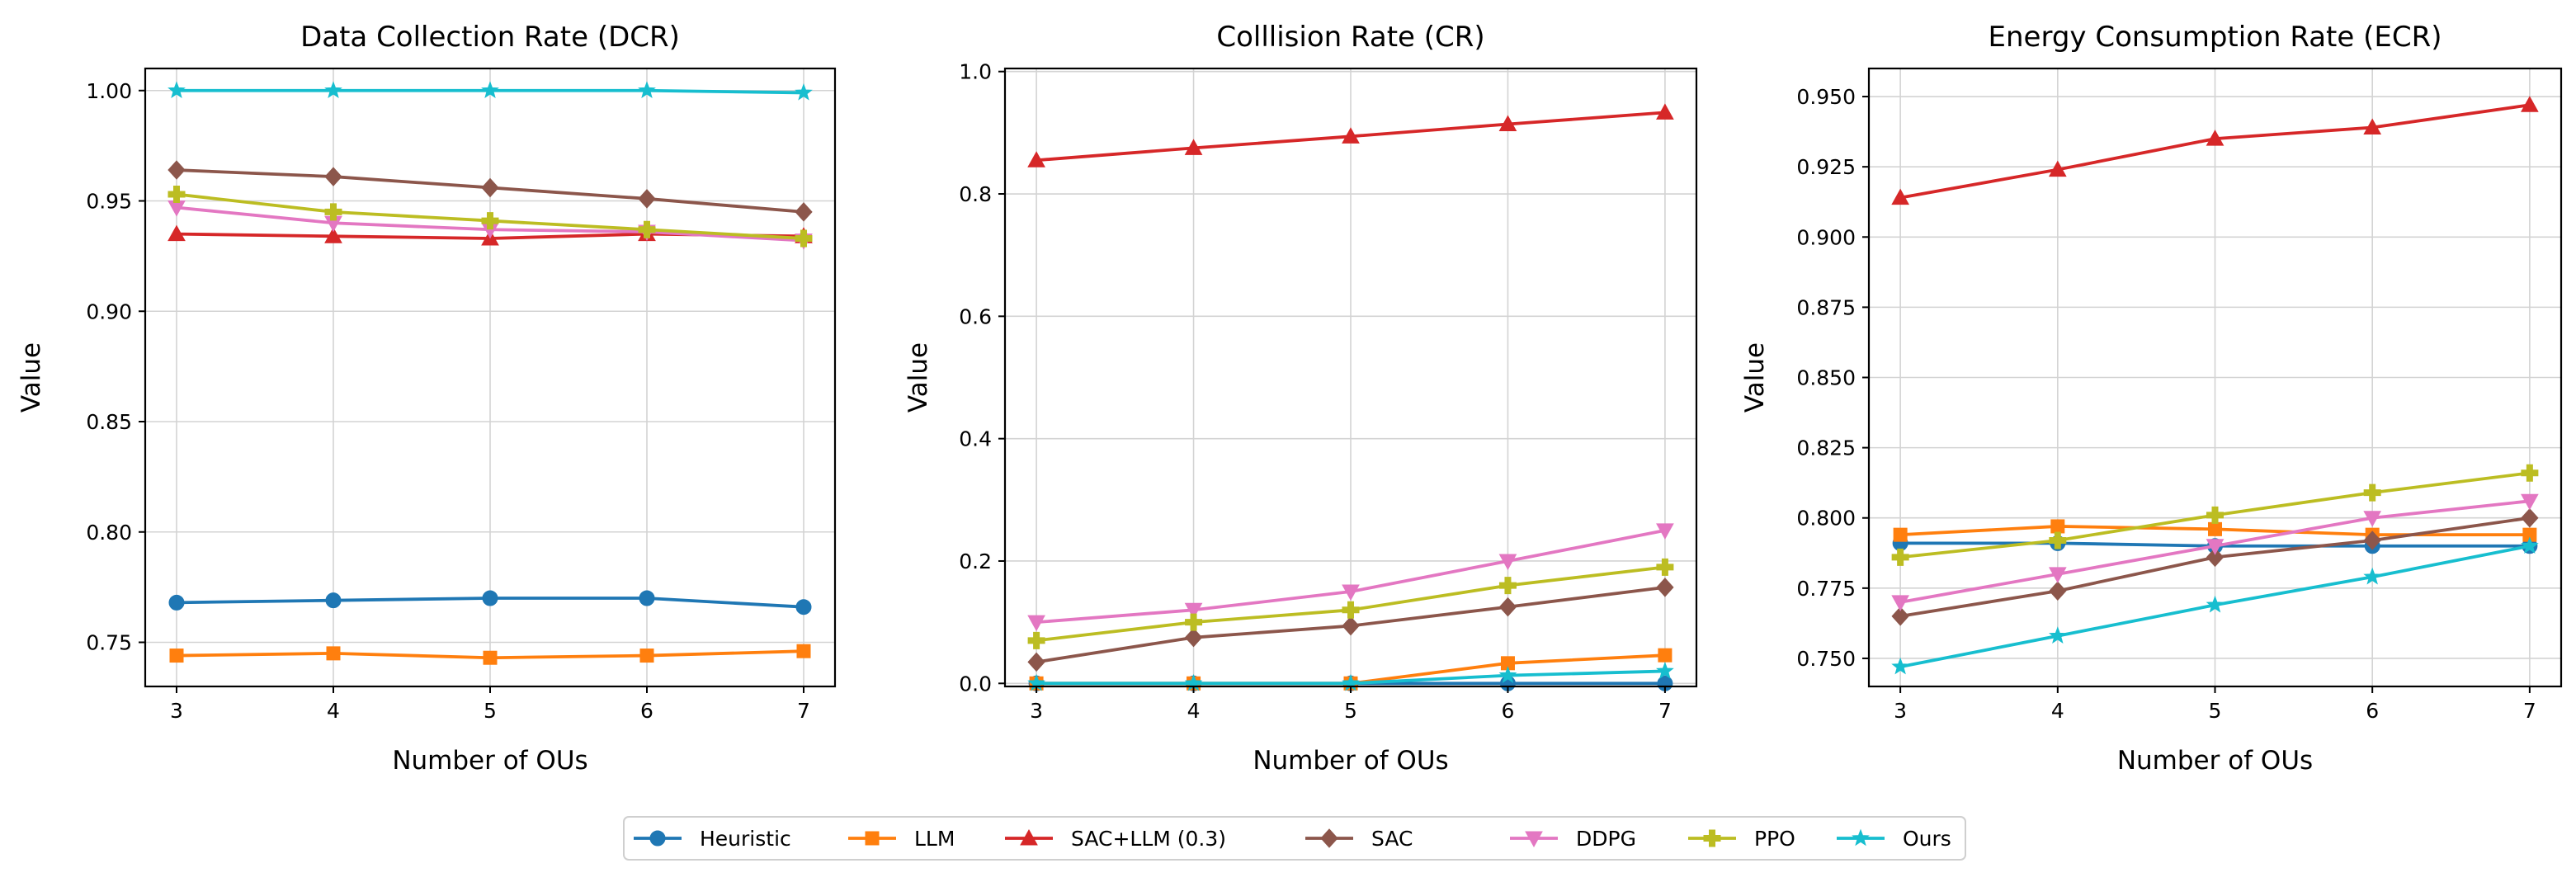 This screenshot has width=2576, height=882. I want to click on y-tick-label: 0.825, so click(1826, 448).